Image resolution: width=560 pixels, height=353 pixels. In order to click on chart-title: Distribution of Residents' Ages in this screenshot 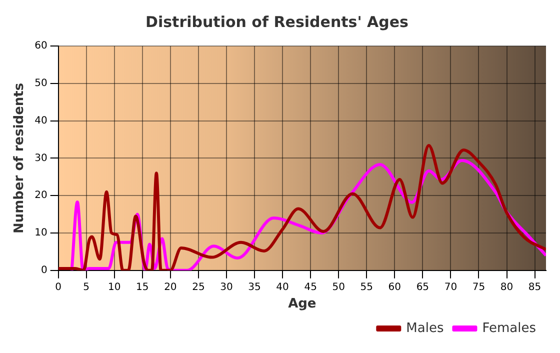, I will do `click(277, 21)`.